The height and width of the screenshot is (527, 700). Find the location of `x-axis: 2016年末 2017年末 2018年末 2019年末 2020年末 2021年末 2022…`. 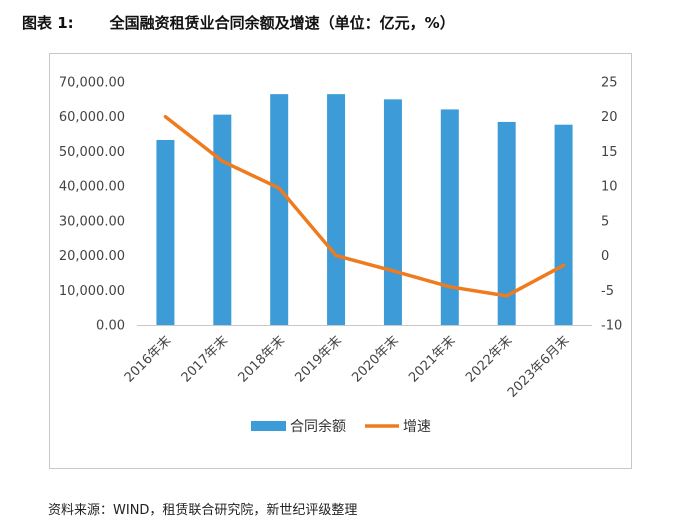

x-axis: 2016年末 2017年末 2018年末 2019年末 2020年末 2021年末 2022… is located at coordinates (347, 366).